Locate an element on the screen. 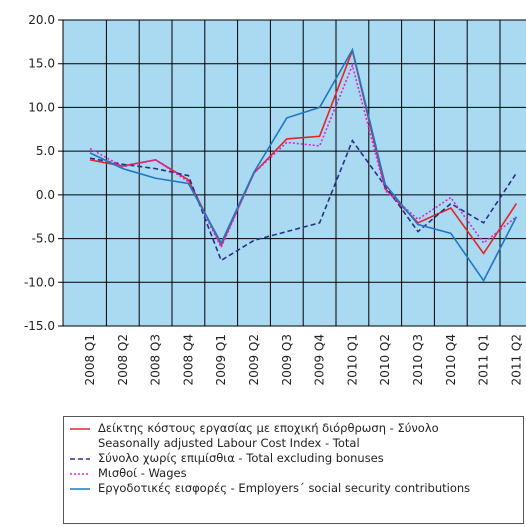  y-tick-label: 10.0 is located at coordinates (41, 107).